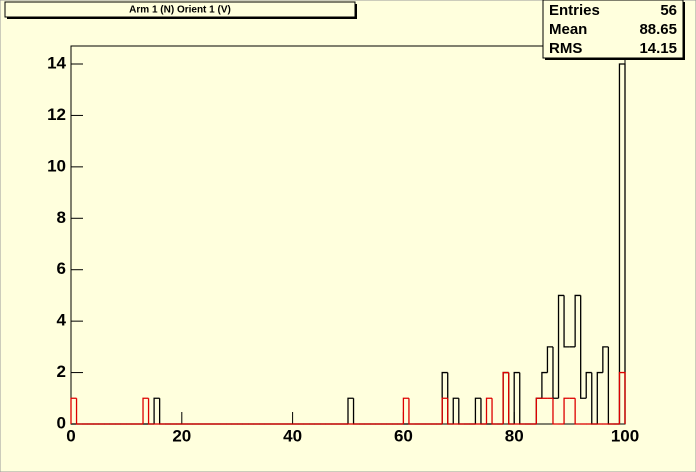 This screenshot has height=472, width=696. What do you see at coordinates (56, 114) in the screenshot?
I see `y-tick-label: 12` at bounding box center [56, 114].